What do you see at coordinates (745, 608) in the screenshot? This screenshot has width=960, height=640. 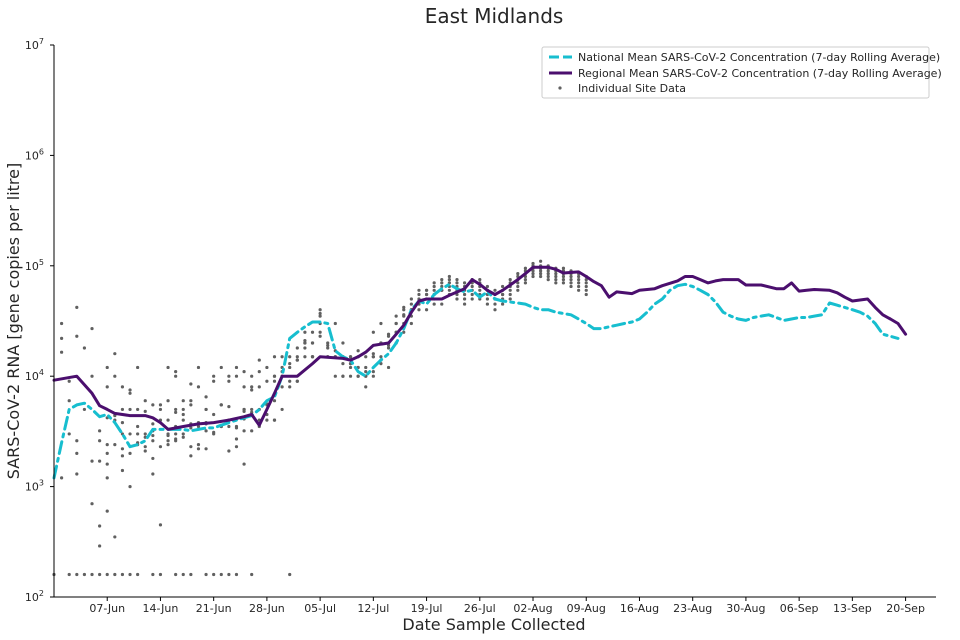 I see `x-tick-label: 30-Aug` at bounding box center [745, 608].